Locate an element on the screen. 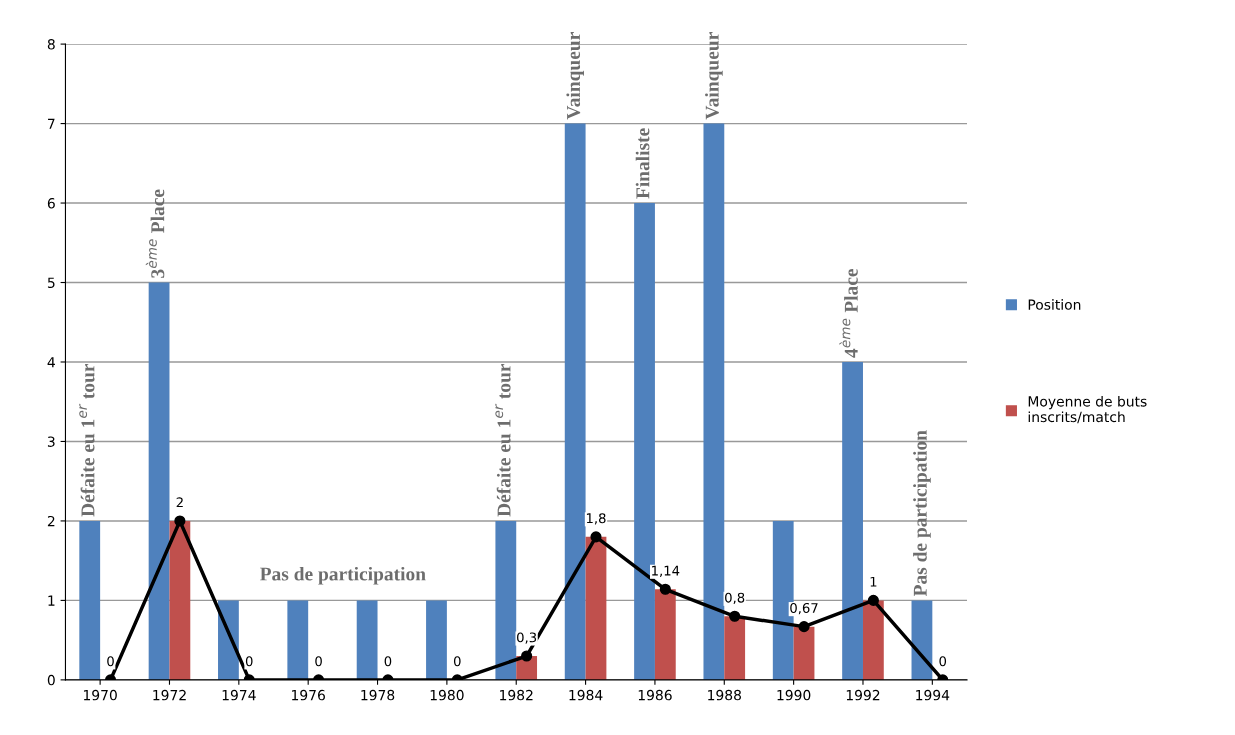 This screenshot has height=735, width=1235. y-tick-label: 4 is located at coordinates (51, 362).